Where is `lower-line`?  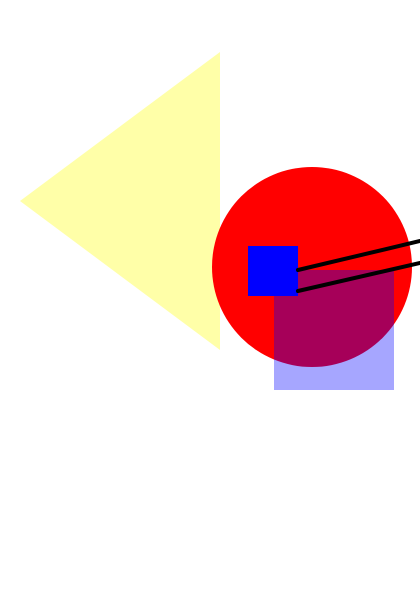
lower-line is located at coordinates (358, 277).